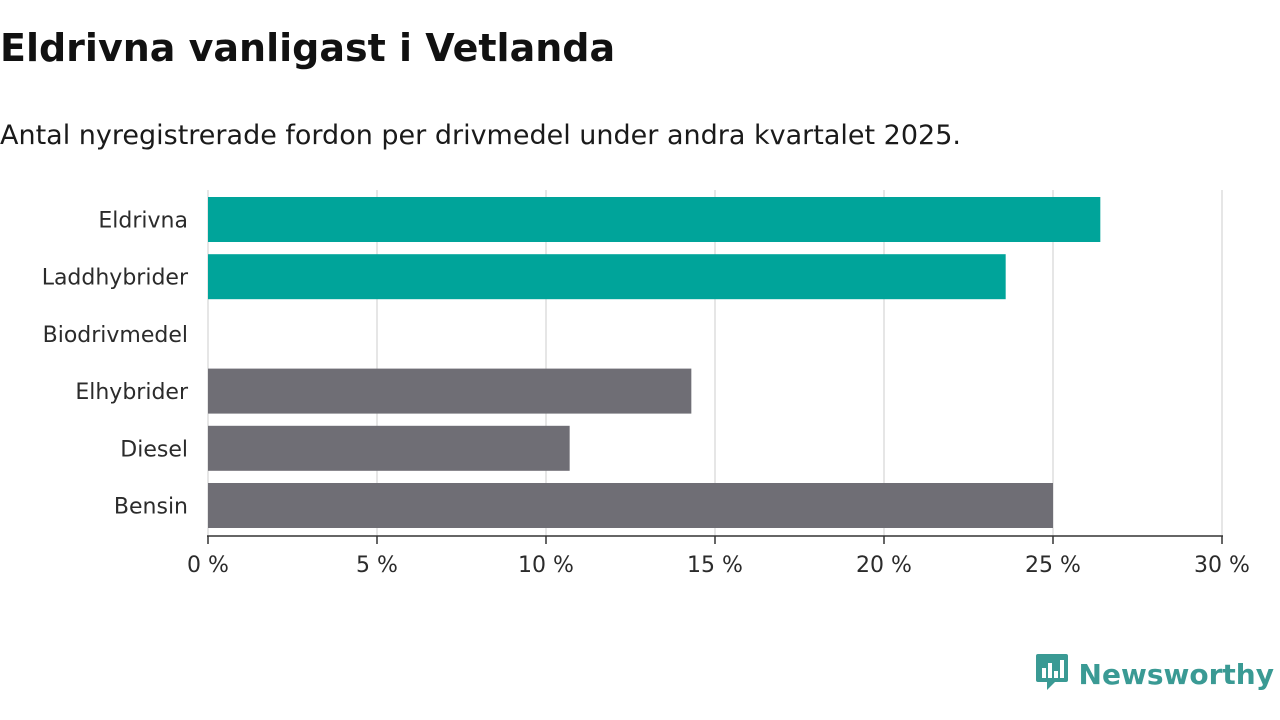 The width and height of the screenshot is (1280, 720). Describe the element at coordinates (630, 505) in the screenshot. I see `bar-bensin` at that location.